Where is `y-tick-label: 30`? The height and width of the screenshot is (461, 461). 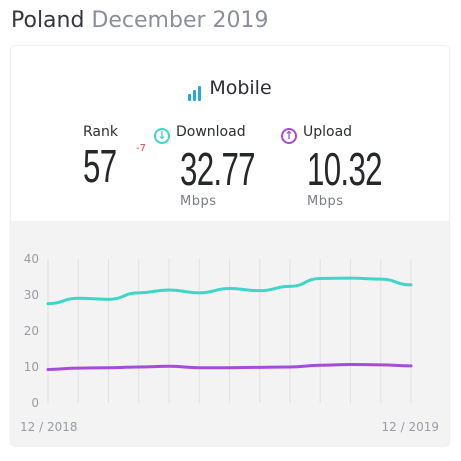
y-tick-label: 30 is located at coordinates (31, 295).